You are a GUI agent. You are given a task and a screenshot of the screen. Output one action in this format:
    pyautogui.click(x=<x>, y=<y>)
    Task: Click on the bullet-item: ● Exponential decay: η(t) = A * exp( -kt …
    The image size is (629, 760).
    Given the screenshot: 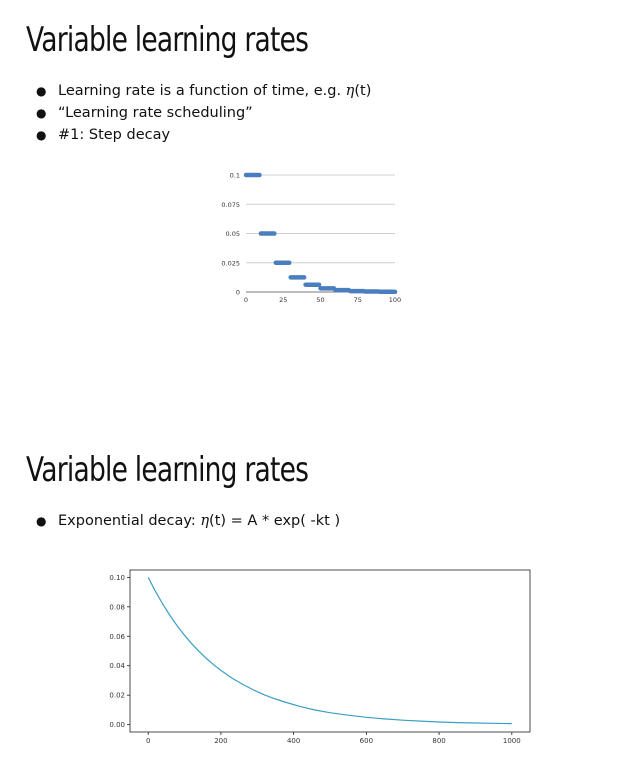 What is the action you would take?
    pyautogui.click(x=188, y=521)
    